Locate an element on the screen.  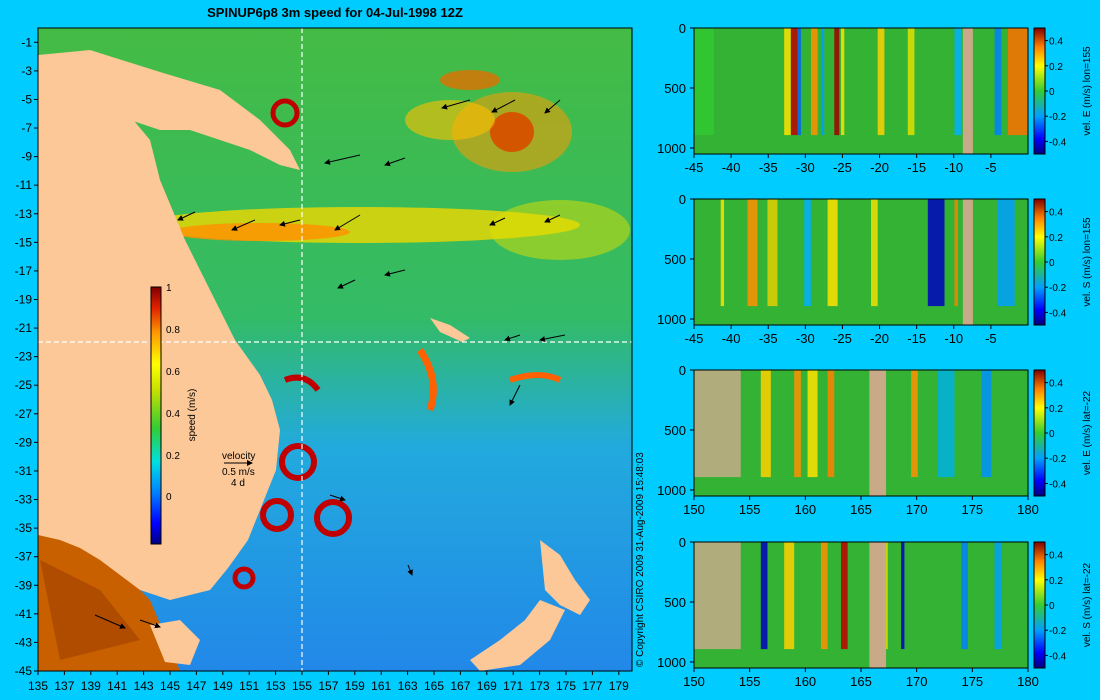
colorbar-tick: 0.8 is located at coordinates (173, 330).